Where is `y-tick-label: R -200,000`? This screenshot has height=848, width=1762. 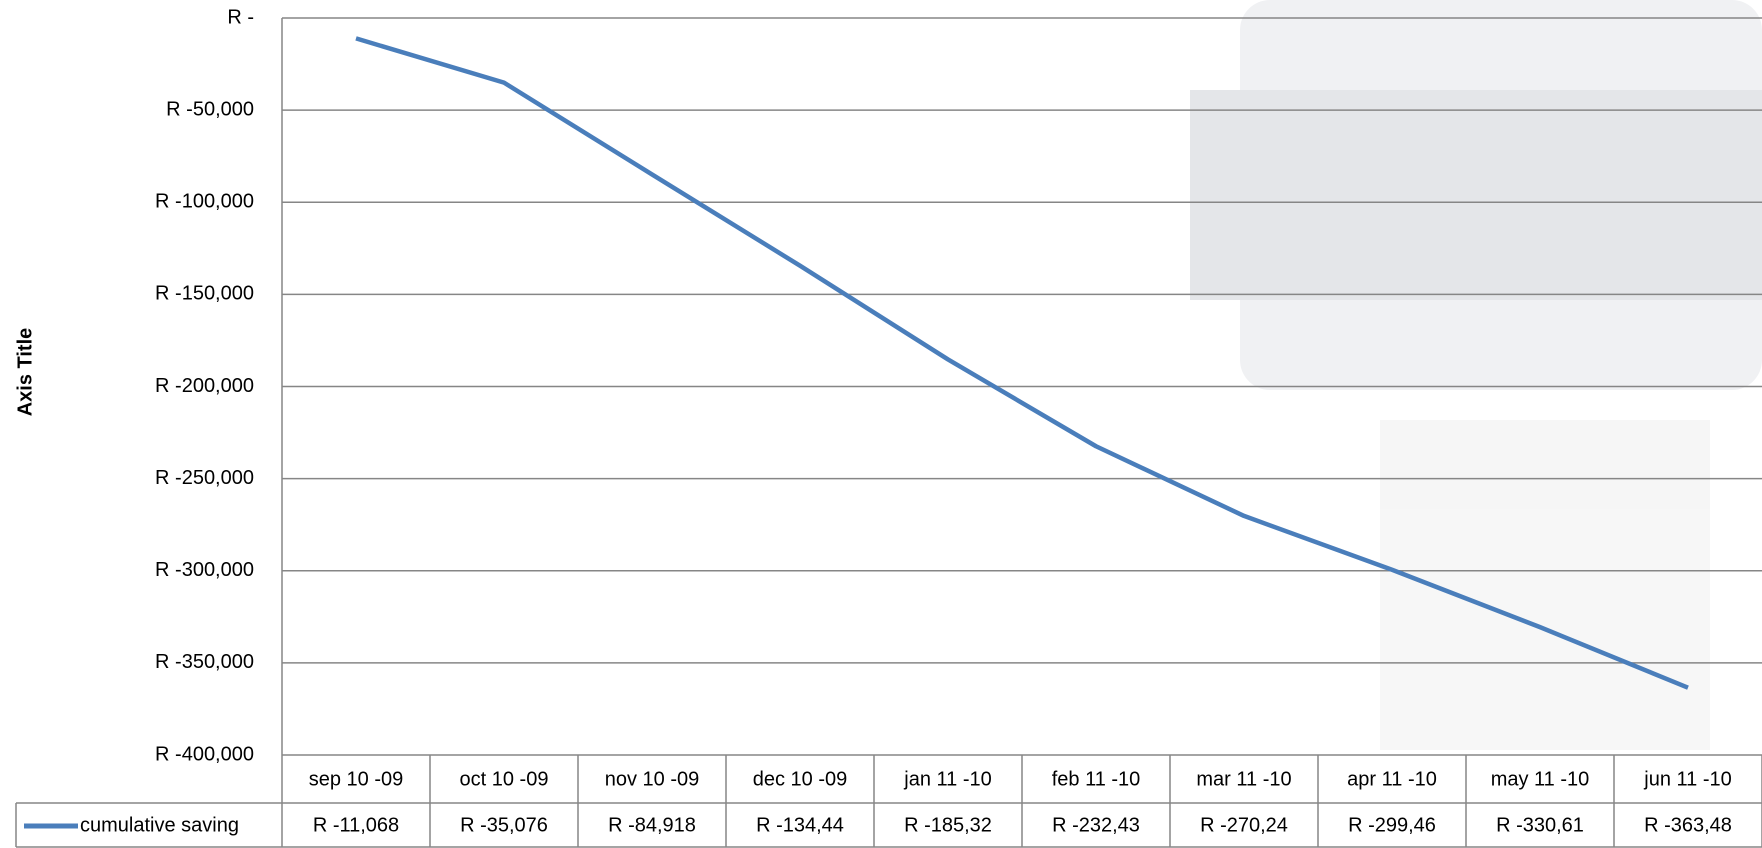
y-tick-label: R -200,000 is located at coordinates (204, 386).